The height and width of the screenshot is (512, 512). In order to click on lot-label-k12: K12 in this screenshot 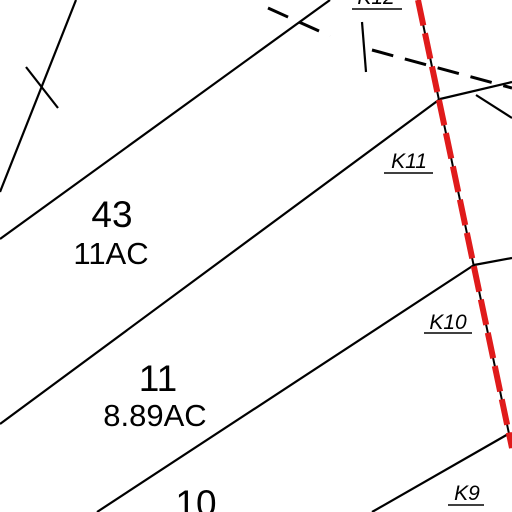, I will do `click(376, 4)`.